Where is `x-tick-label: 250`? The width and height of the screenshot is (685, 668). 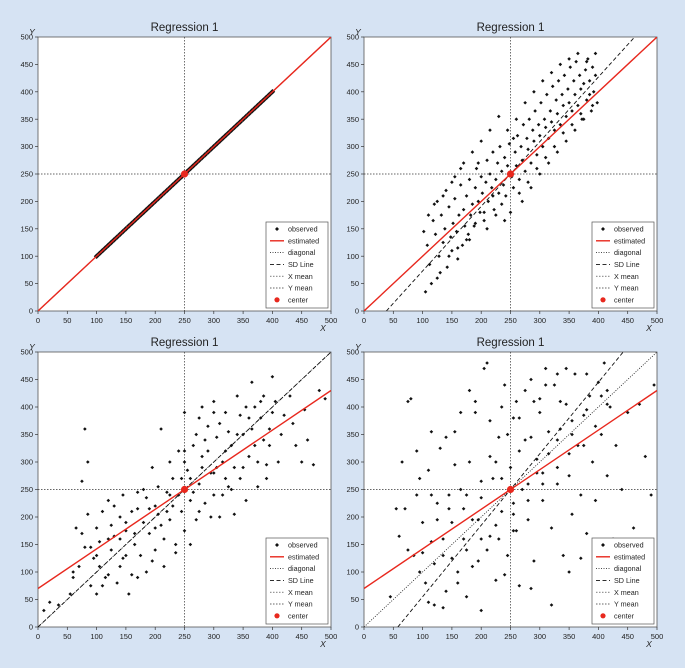
x-tick-label: 250 is located at coordinates (184, 320).